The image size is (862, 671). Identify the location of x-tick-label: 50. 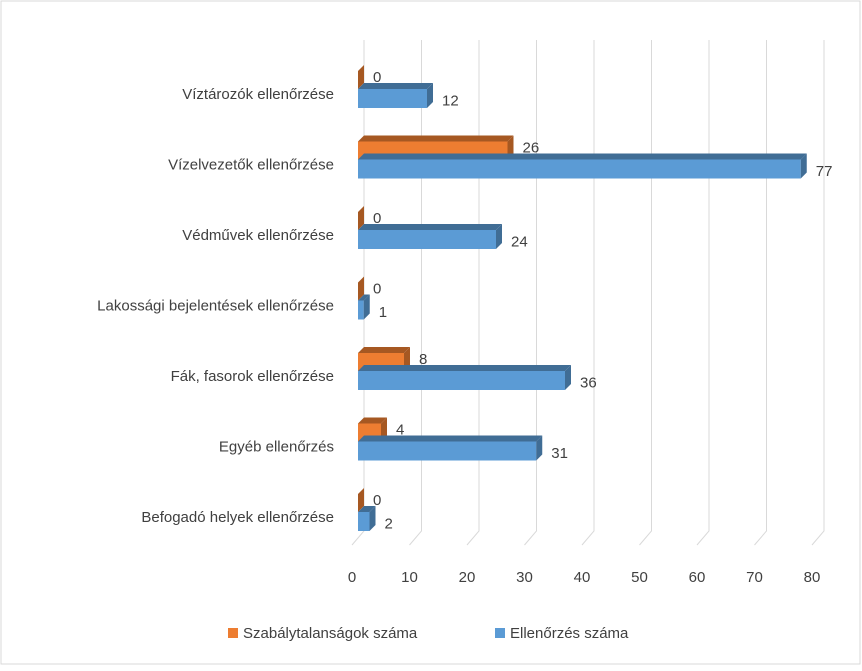
(639, 577).